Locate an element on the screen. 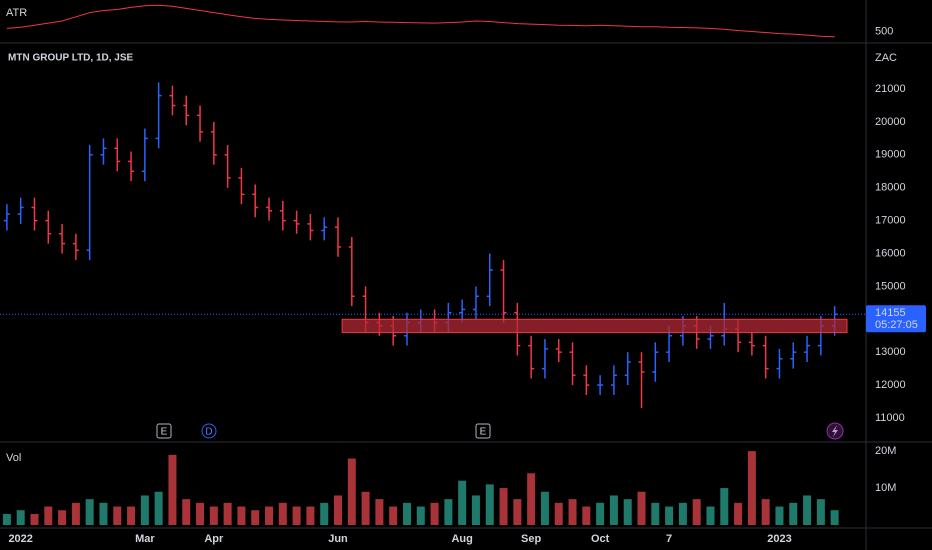 This screenshot has height=550, width=932. price-label-box is located at coordinates (896, 319).